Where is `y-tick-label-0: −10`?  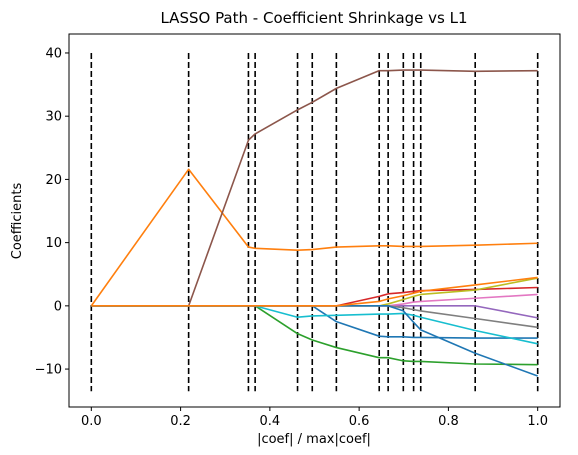
y-tick-label-0: −10 is located at coordinates (48, 370).